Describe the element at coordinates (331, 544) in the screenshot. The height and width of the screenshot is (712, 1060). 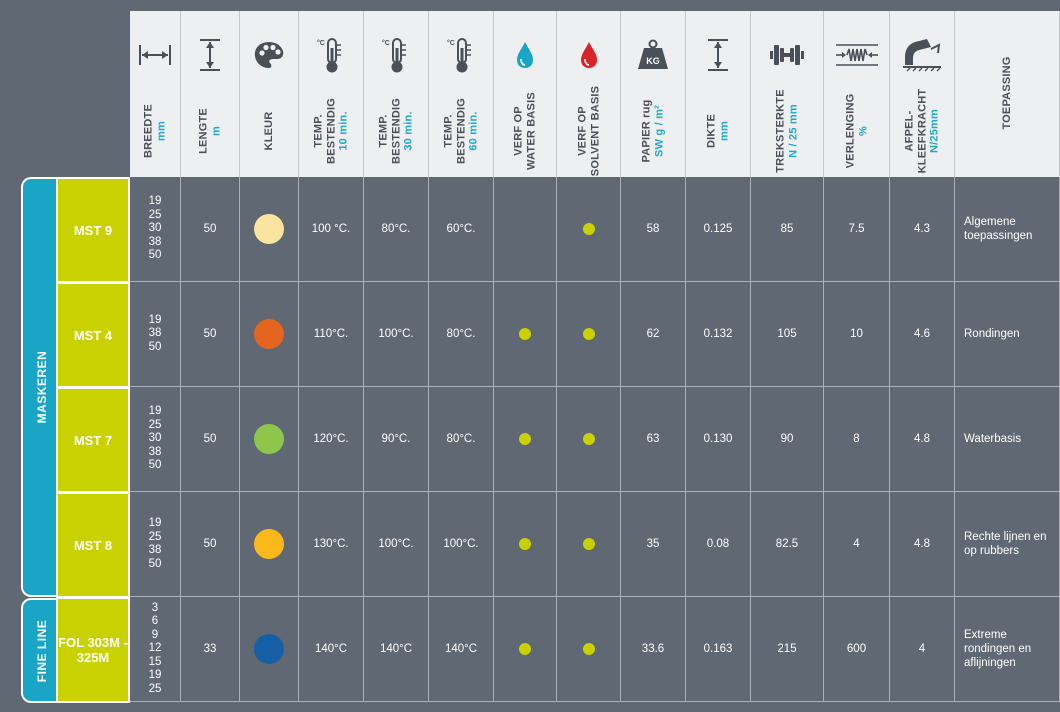
I see `cell-temp10: 130°C.` at that location.